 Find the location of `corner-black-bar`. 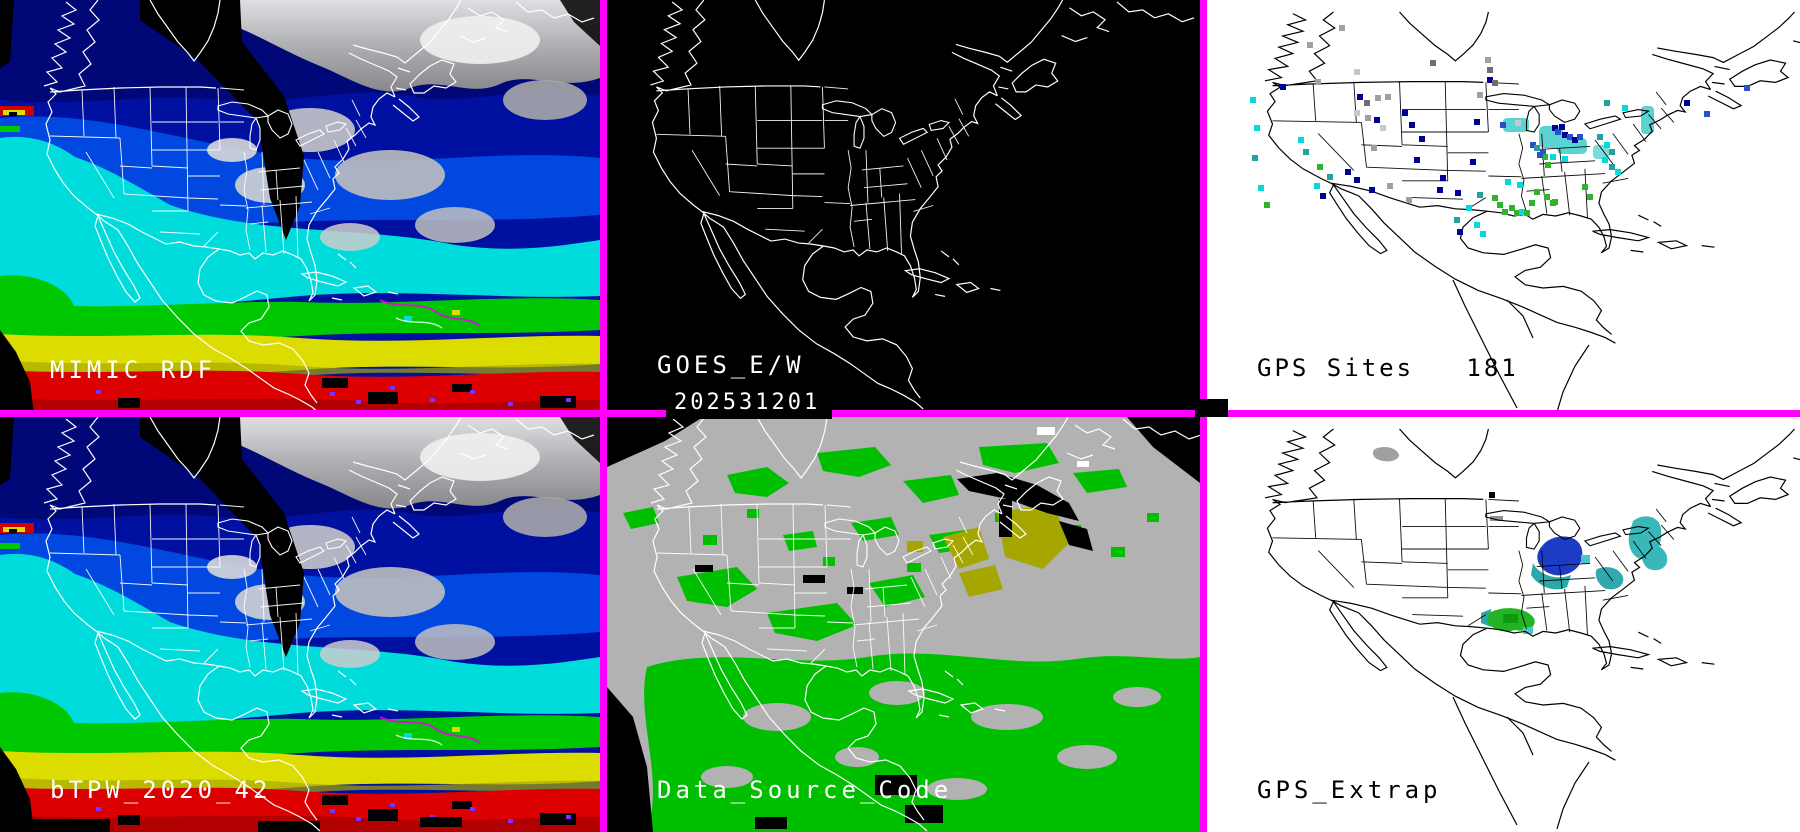

corner-black-bar is located at coordinates (1211, 408).